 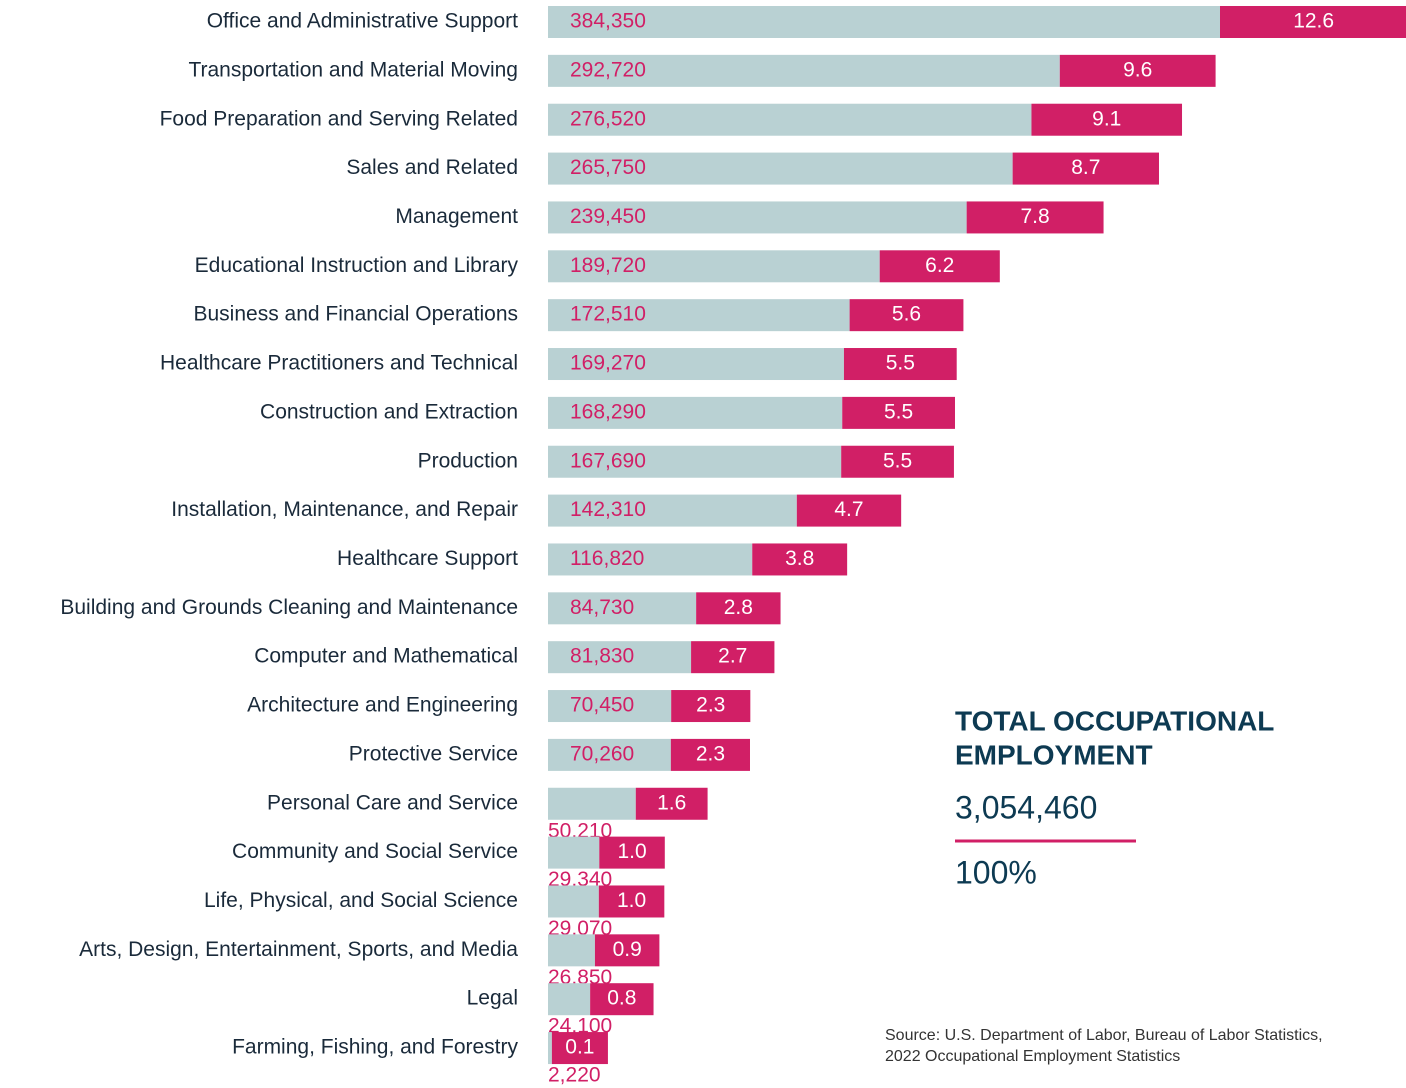 I want to click on employment-label: 167,690, so click(x=608, y=460).